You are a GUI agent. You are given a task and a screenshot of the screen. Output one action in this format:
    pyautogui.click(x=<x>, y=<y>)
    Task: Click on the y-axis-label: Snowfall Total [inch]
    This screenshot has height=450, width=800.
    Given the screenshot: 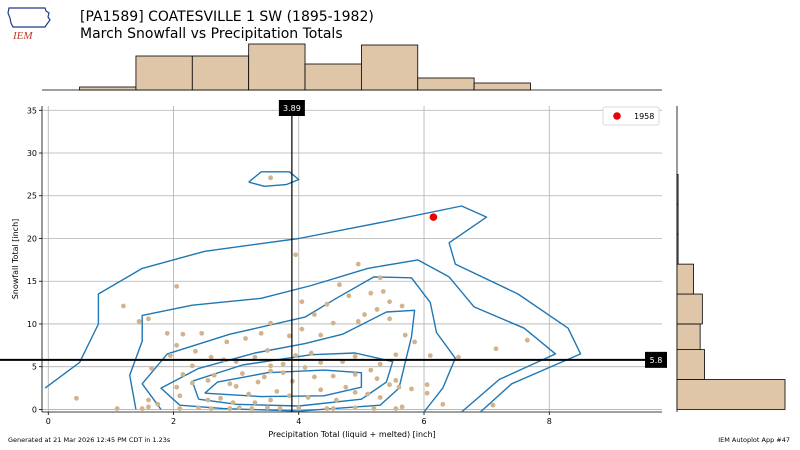 What is the action you would take?
    pyautogui.click(x=15, y=259)
    